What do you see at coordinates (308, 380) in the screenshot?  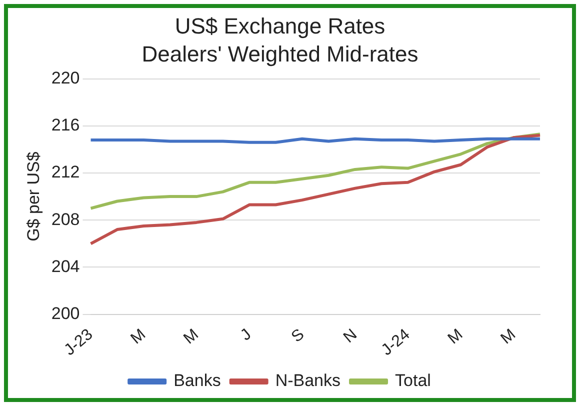 I see `legend-label: N-Banks` at bounding box center [308, 380].